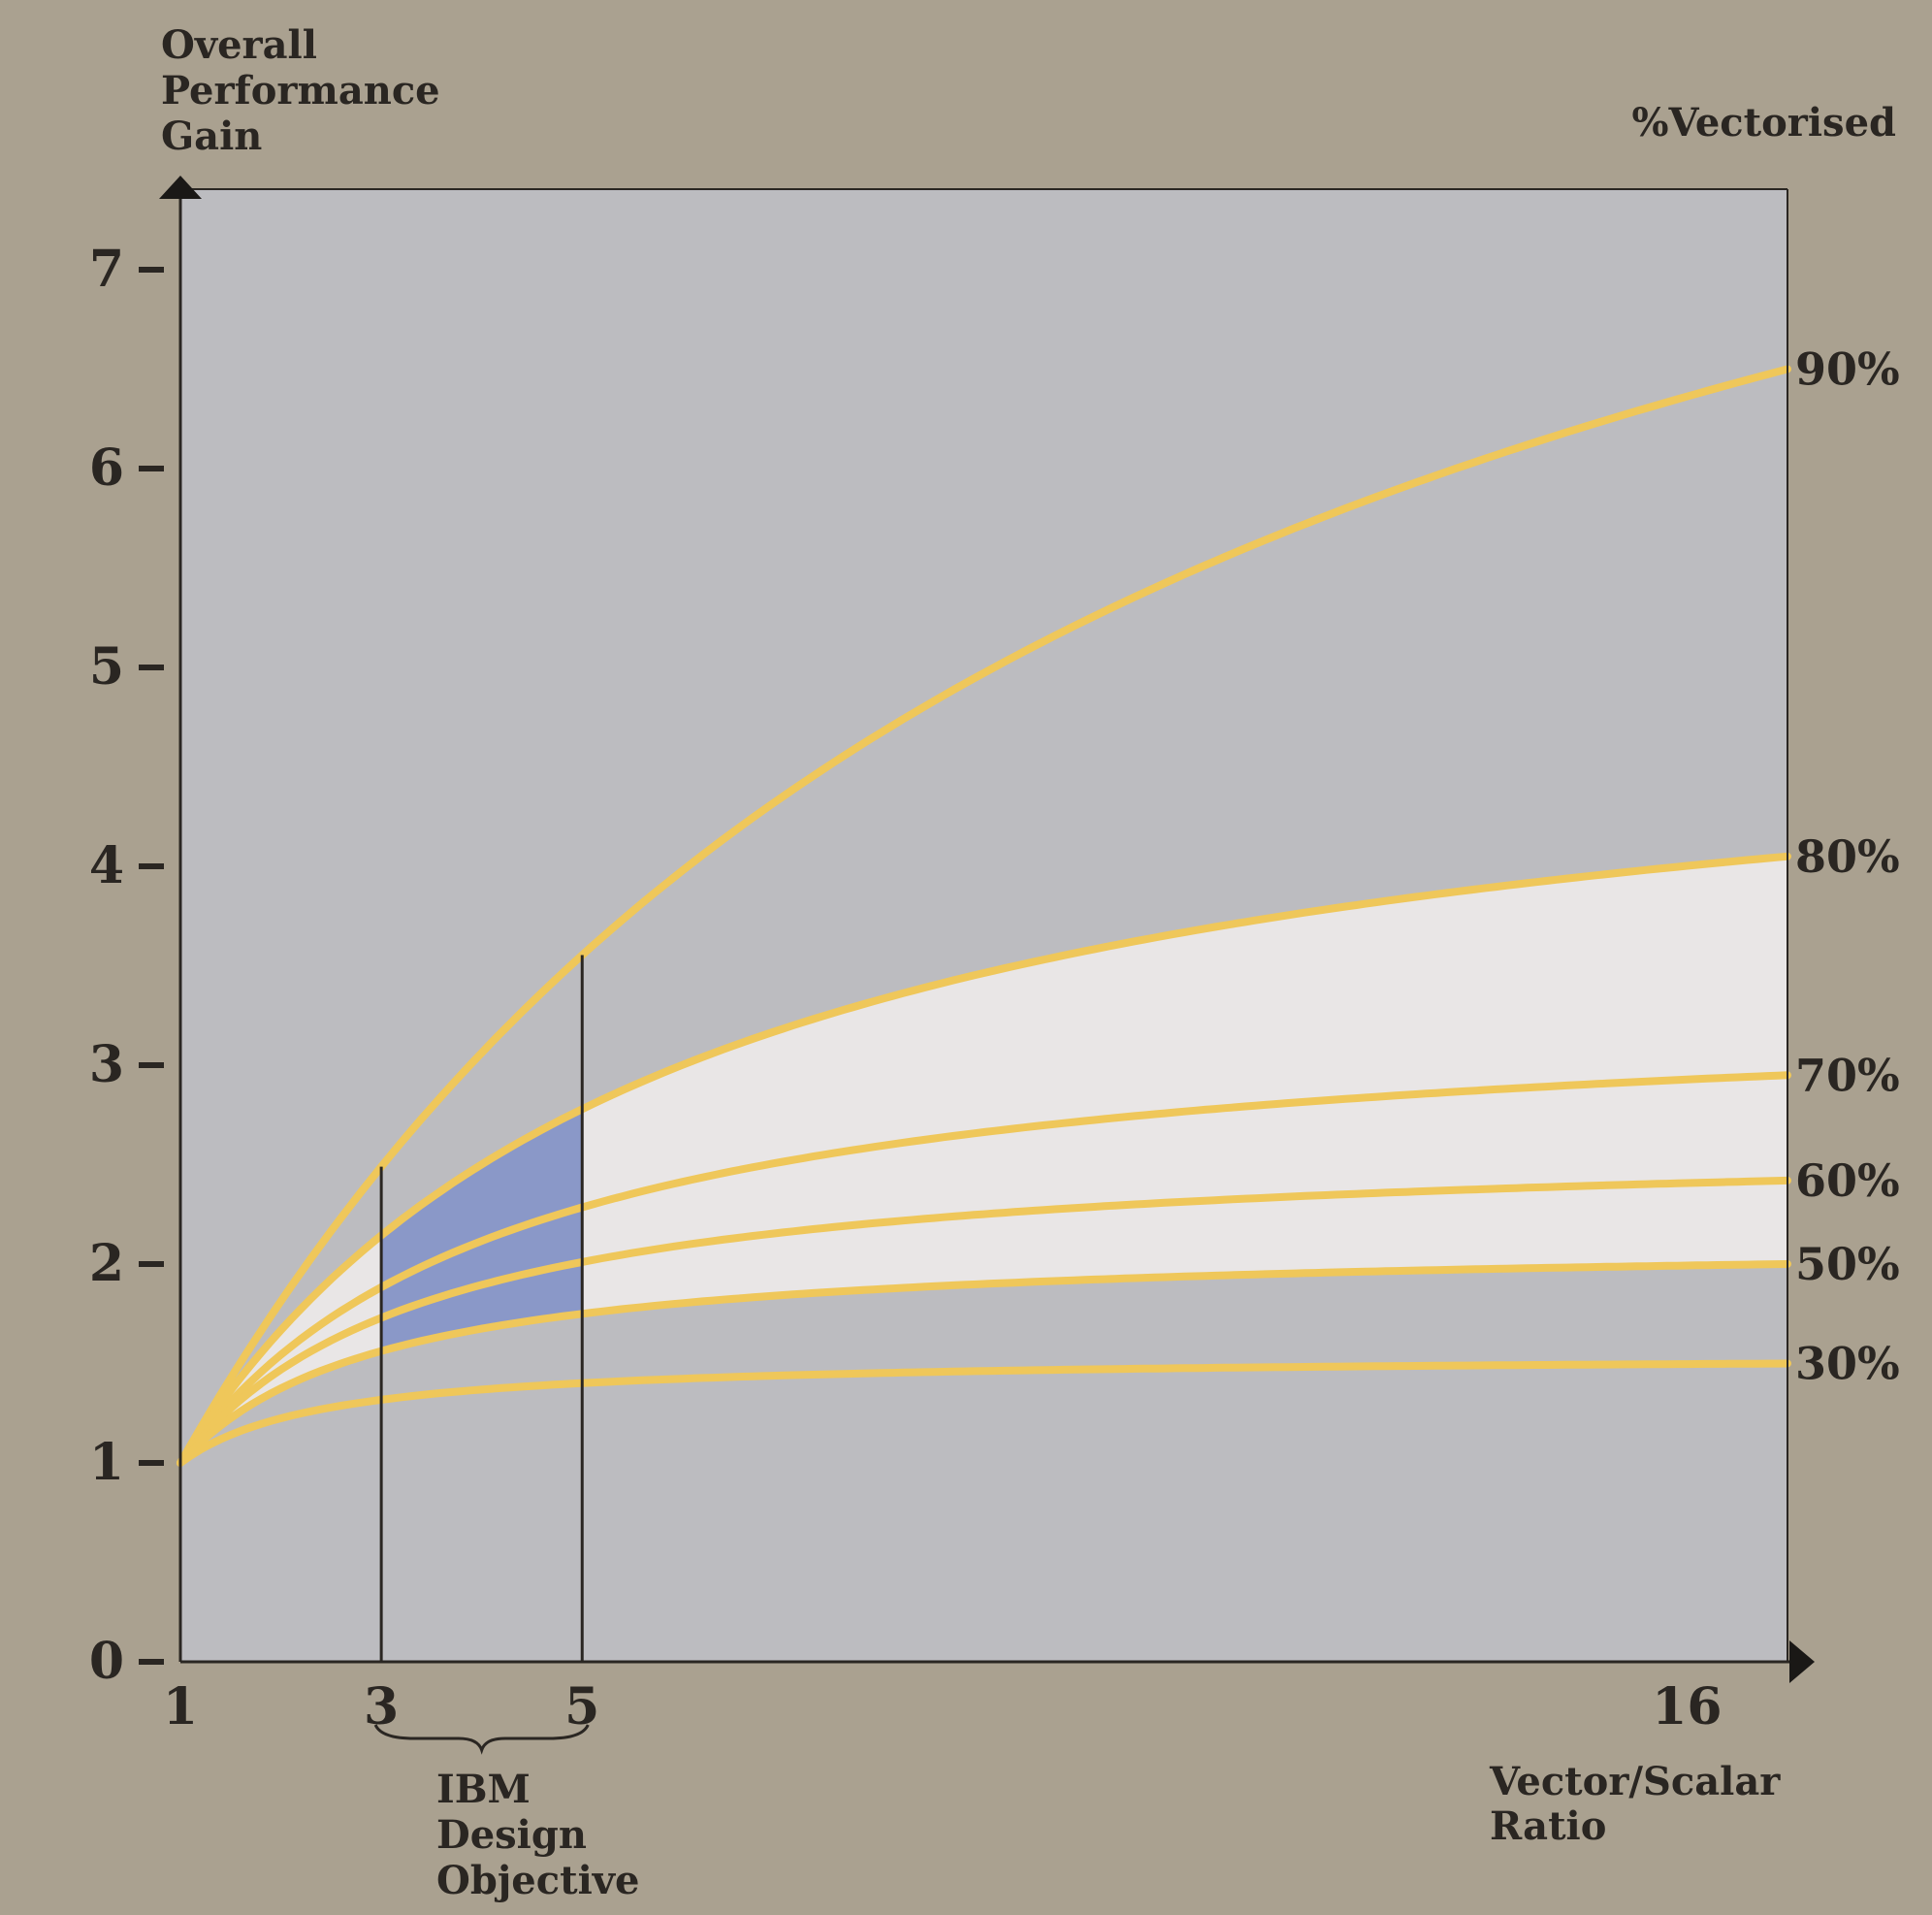 Image resolution: width=1932 pixels, height=1915 pixels. I want to click on y-axis-title-line-2: Performance, so click(300, 91).